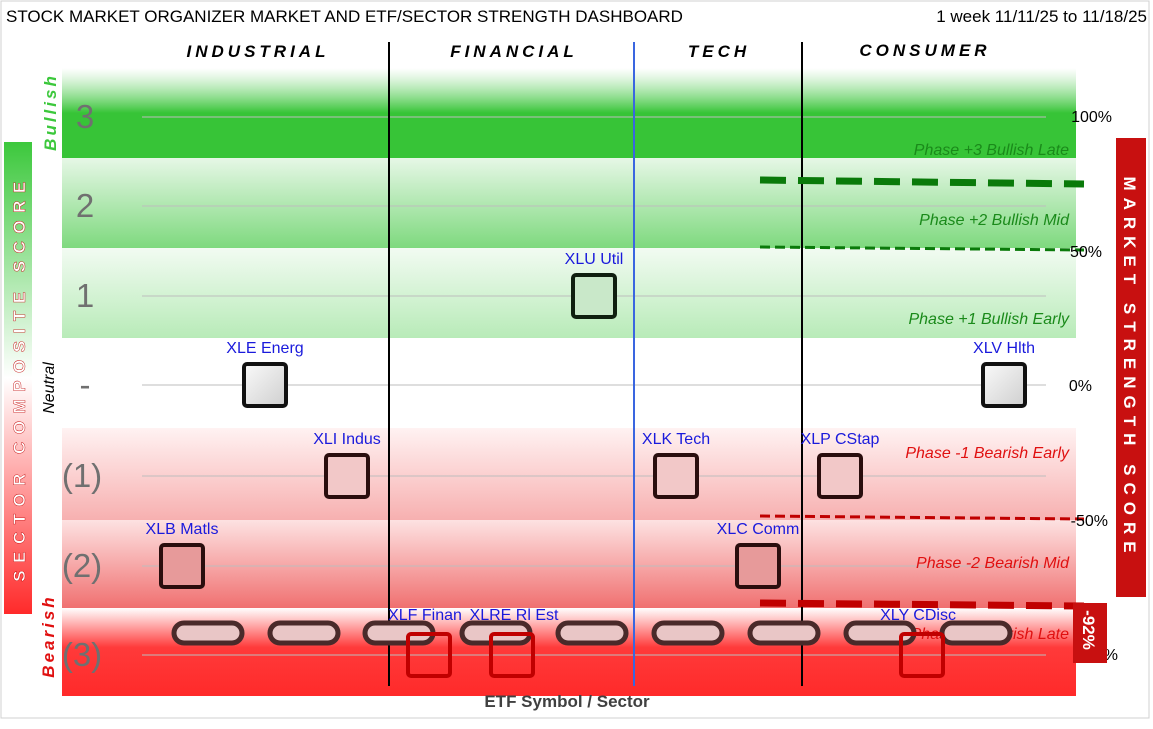 The width and height of the screenshot is (1153, 729). I want to click on zone-label-bearish: Bearish, so click(48, 635).